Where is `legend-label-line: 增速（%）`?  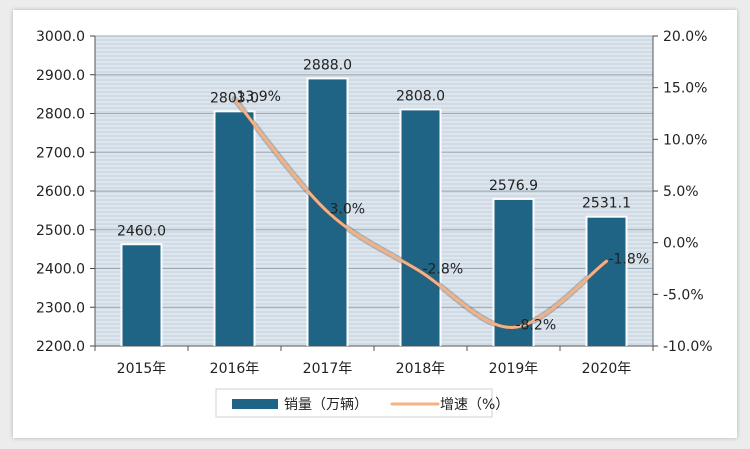
legend-label-line: 增速（%） is located at coordinates (474, 405).